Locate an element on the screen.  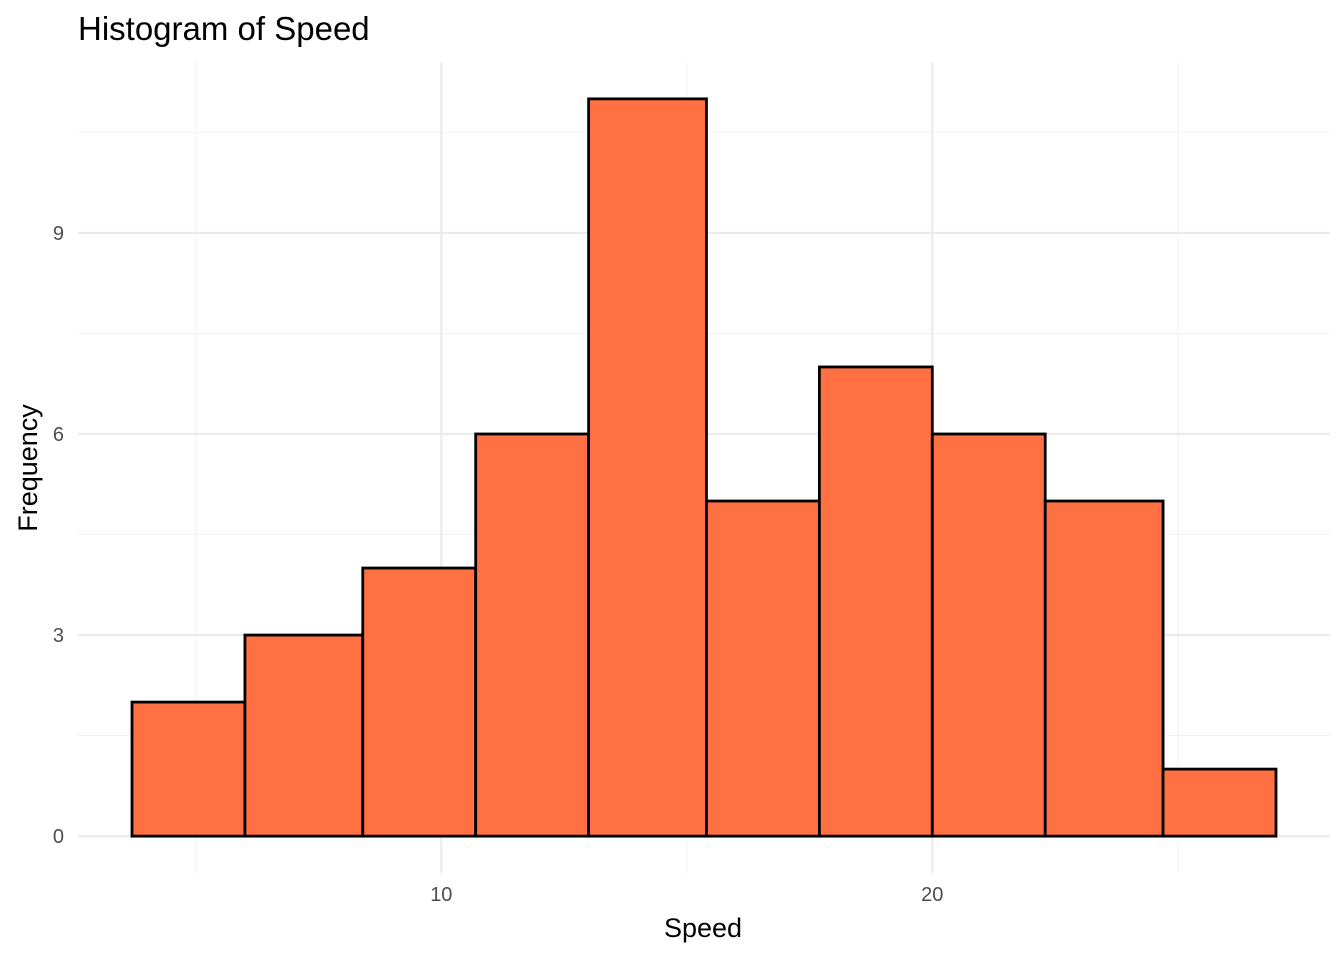
y-tick-label: 9 is located at coordinates (58, 234).